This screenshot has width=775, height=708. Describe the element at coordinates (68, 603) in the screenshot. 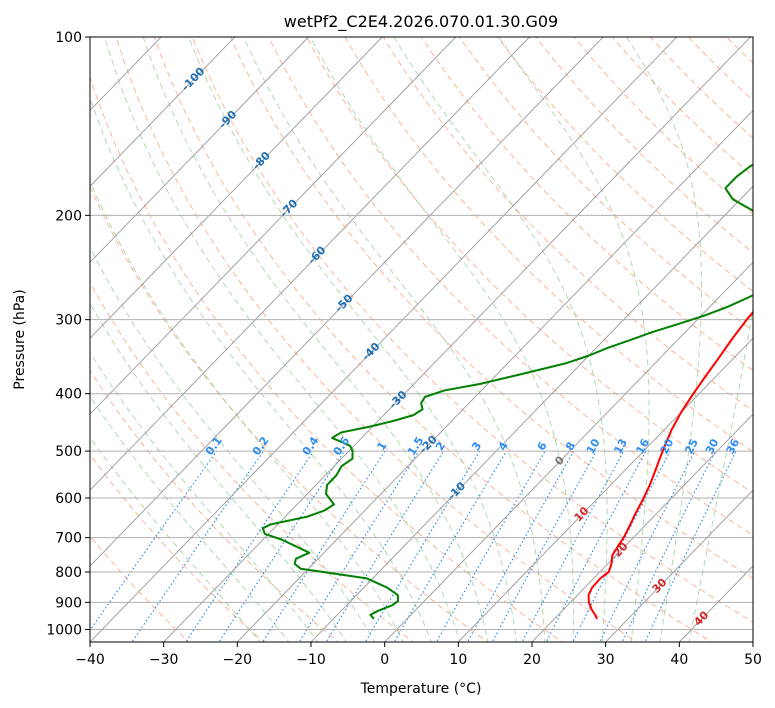

I see `y-tick-label: 900` at that location.